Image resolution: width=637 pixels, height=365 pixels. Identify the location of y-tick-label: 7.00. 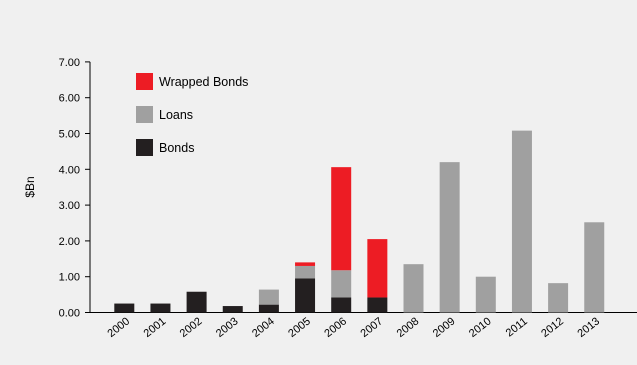
(69, 63).